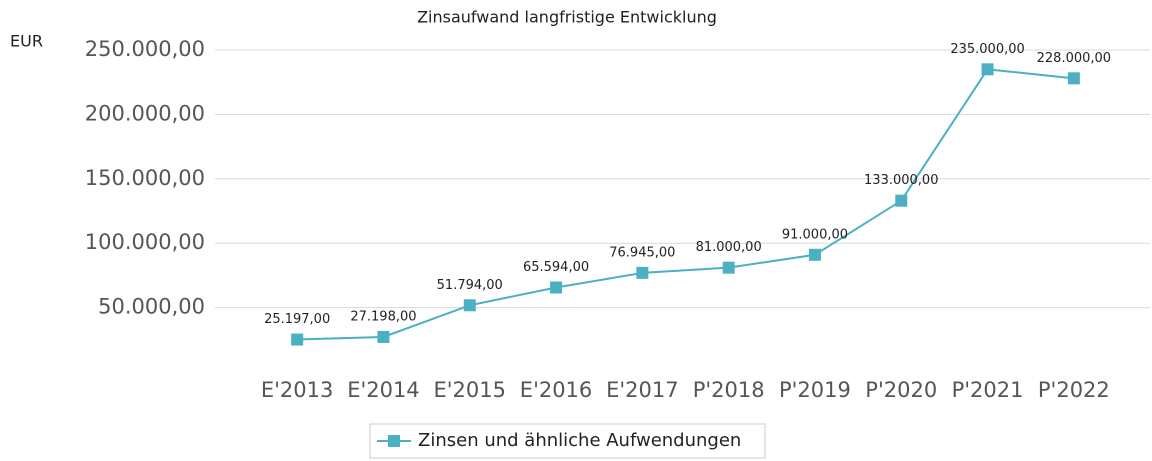 Image resolution: width=1152 pixels, height=461 pixels. Describe the element at coordinates (470, 285) in the screenshot. I see `data-label: 51.794,00` at that location.